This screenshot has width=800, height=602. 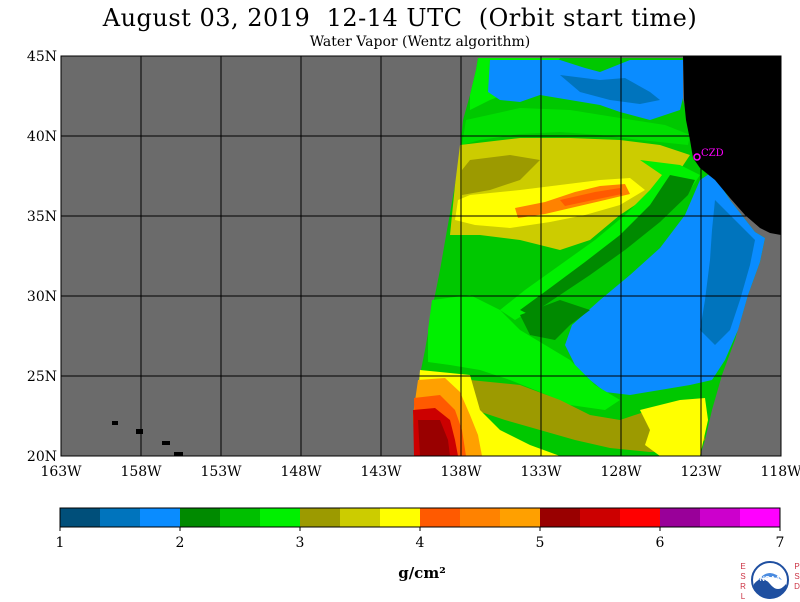 What do you see at coordinates (732, 145) in the screenshot?
I see `land-north-america` at bounding box center [732, 145].